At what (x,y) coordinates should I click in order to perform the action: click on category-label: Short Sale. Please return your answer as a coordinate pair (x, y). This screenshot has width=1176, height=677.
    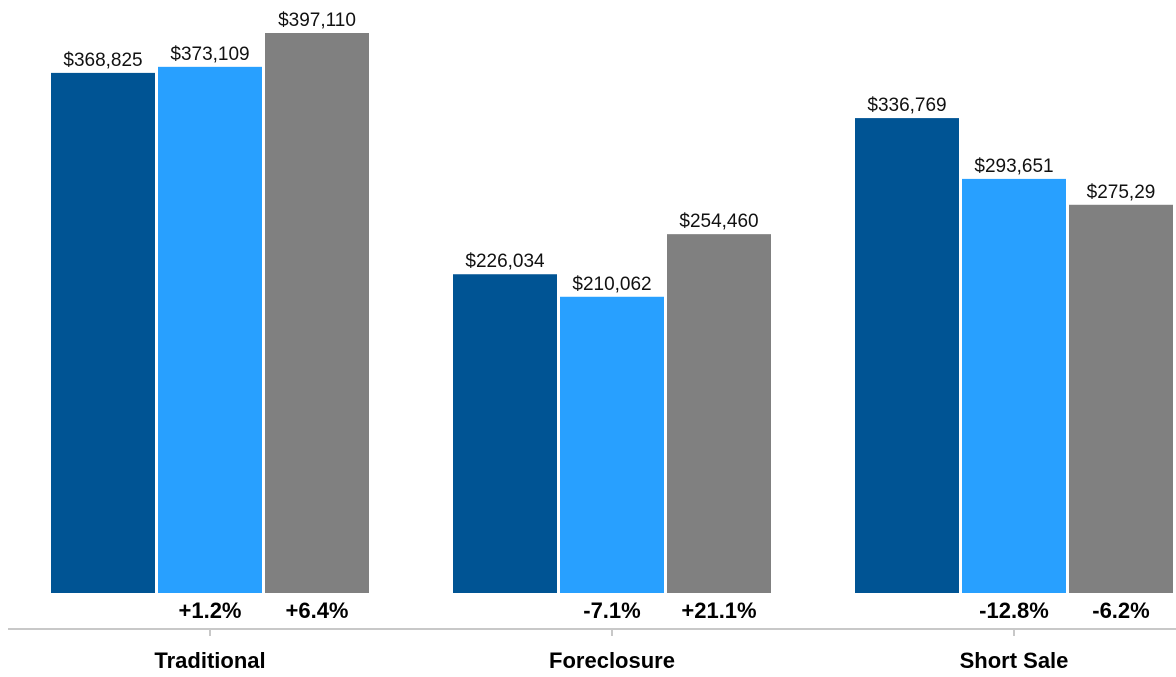
    Looking at the image, I should click on (1014, 660).